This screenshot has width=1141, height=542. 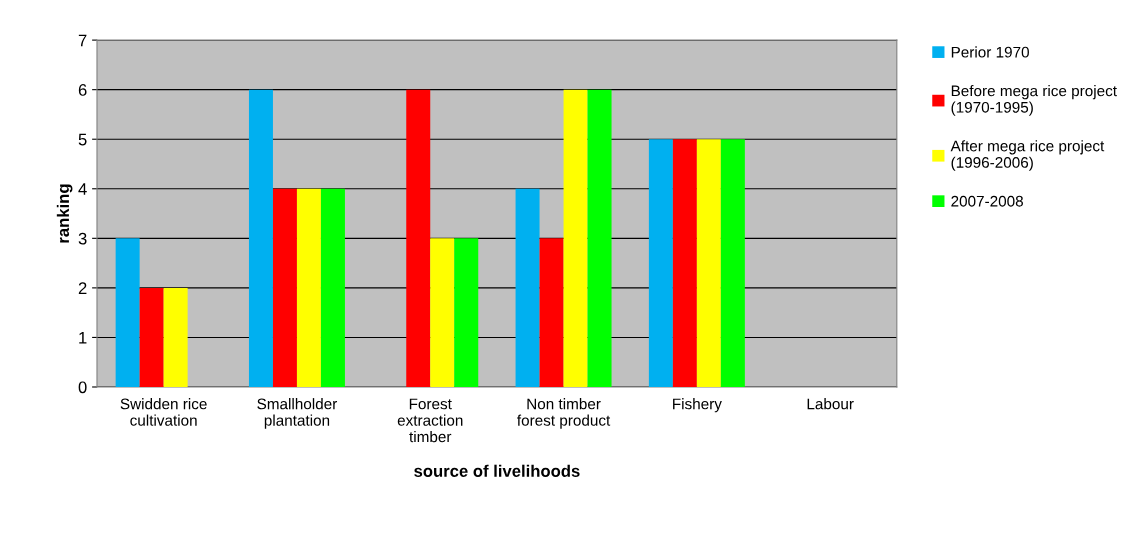 What do you see at coordinates (1027, 155) in the screenshot?
I see `legend-label: After mega rice project (1996-2006)` at bounding box center [1027, 155].